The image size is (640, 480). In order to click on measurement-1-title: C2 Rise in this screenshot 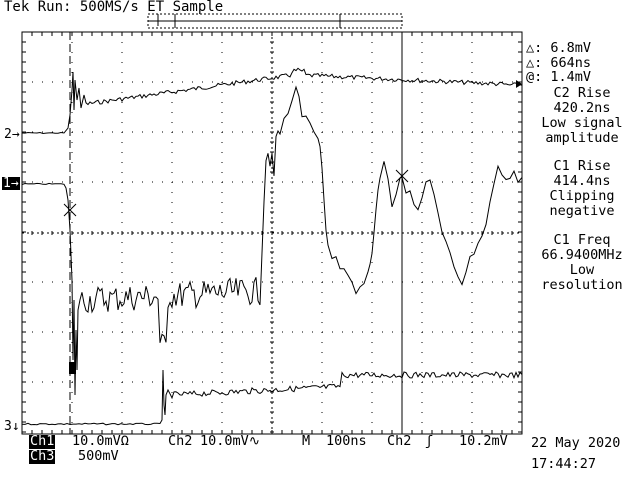, I will do `click(582, 93)`.